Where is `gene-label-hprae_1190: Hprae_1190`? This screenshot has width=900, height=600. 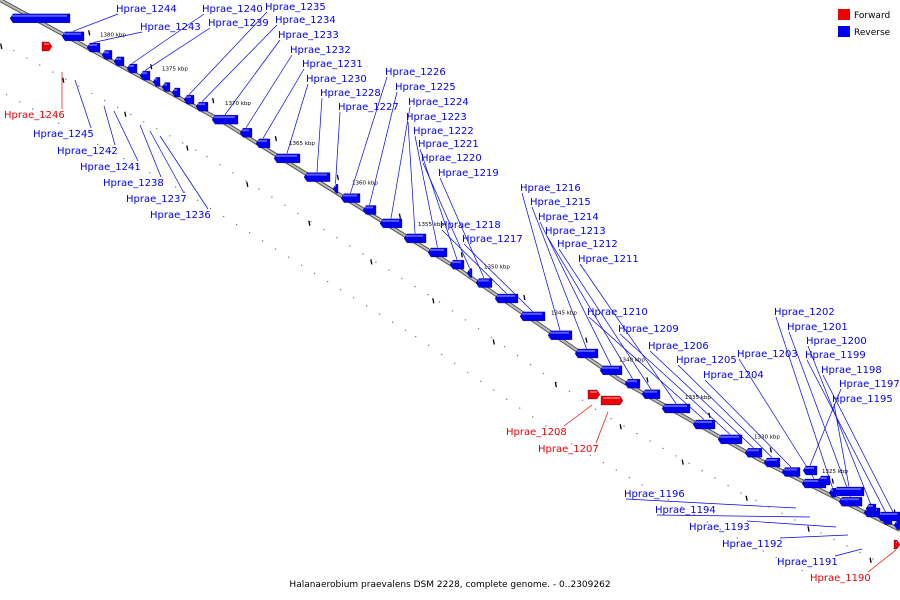
gene-label-hprae_1190: Hprae_1190 is located at coordinates (840, 578).